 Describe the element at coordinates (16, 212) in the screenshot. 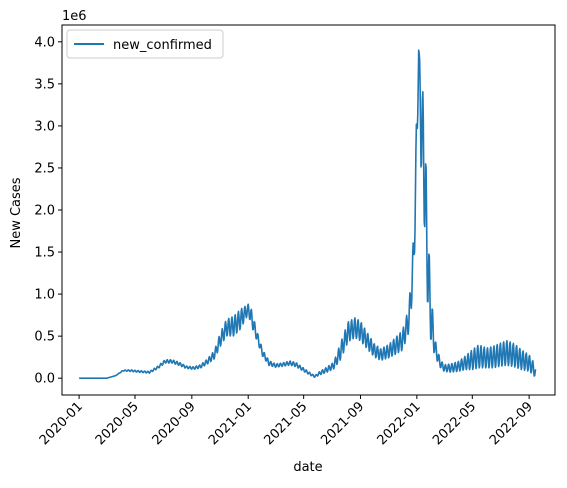

I see `y-axis-label: New Cases` at that location.